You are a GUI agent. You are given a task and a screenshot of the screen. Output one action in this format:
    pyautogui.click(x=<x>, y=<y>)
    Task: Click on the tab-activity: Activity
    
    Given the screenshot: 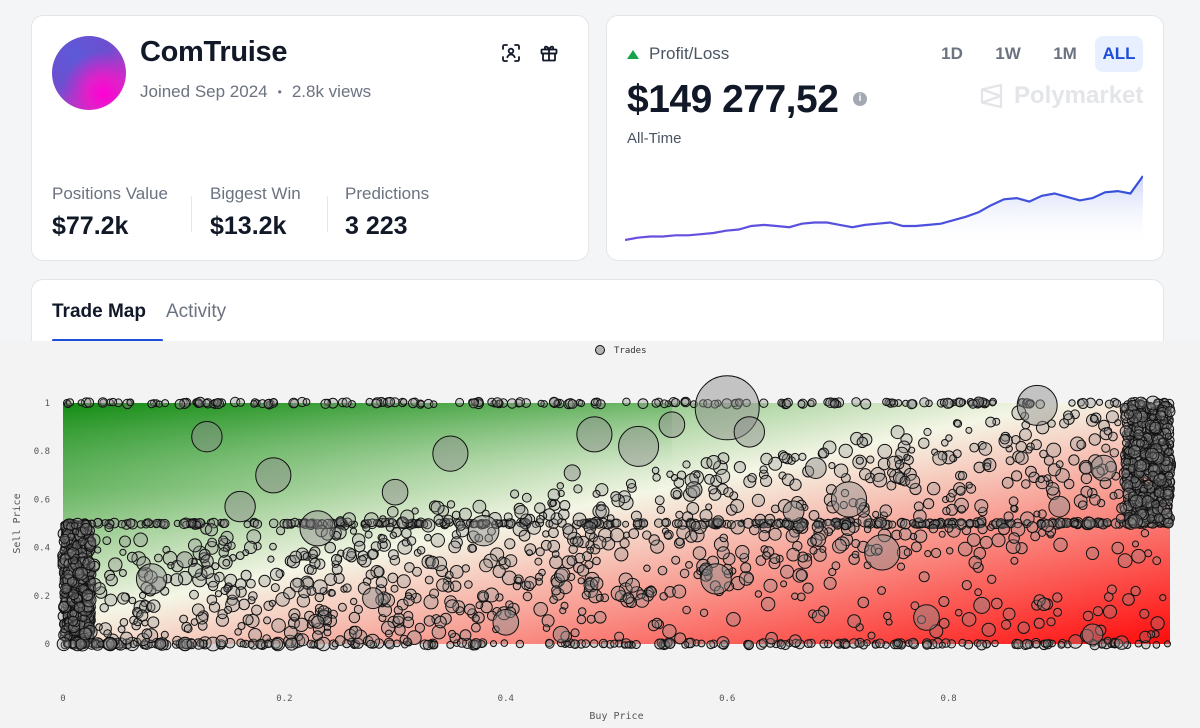 What is the action you would take?
    pyautogui.click(x=196, y=311)
    